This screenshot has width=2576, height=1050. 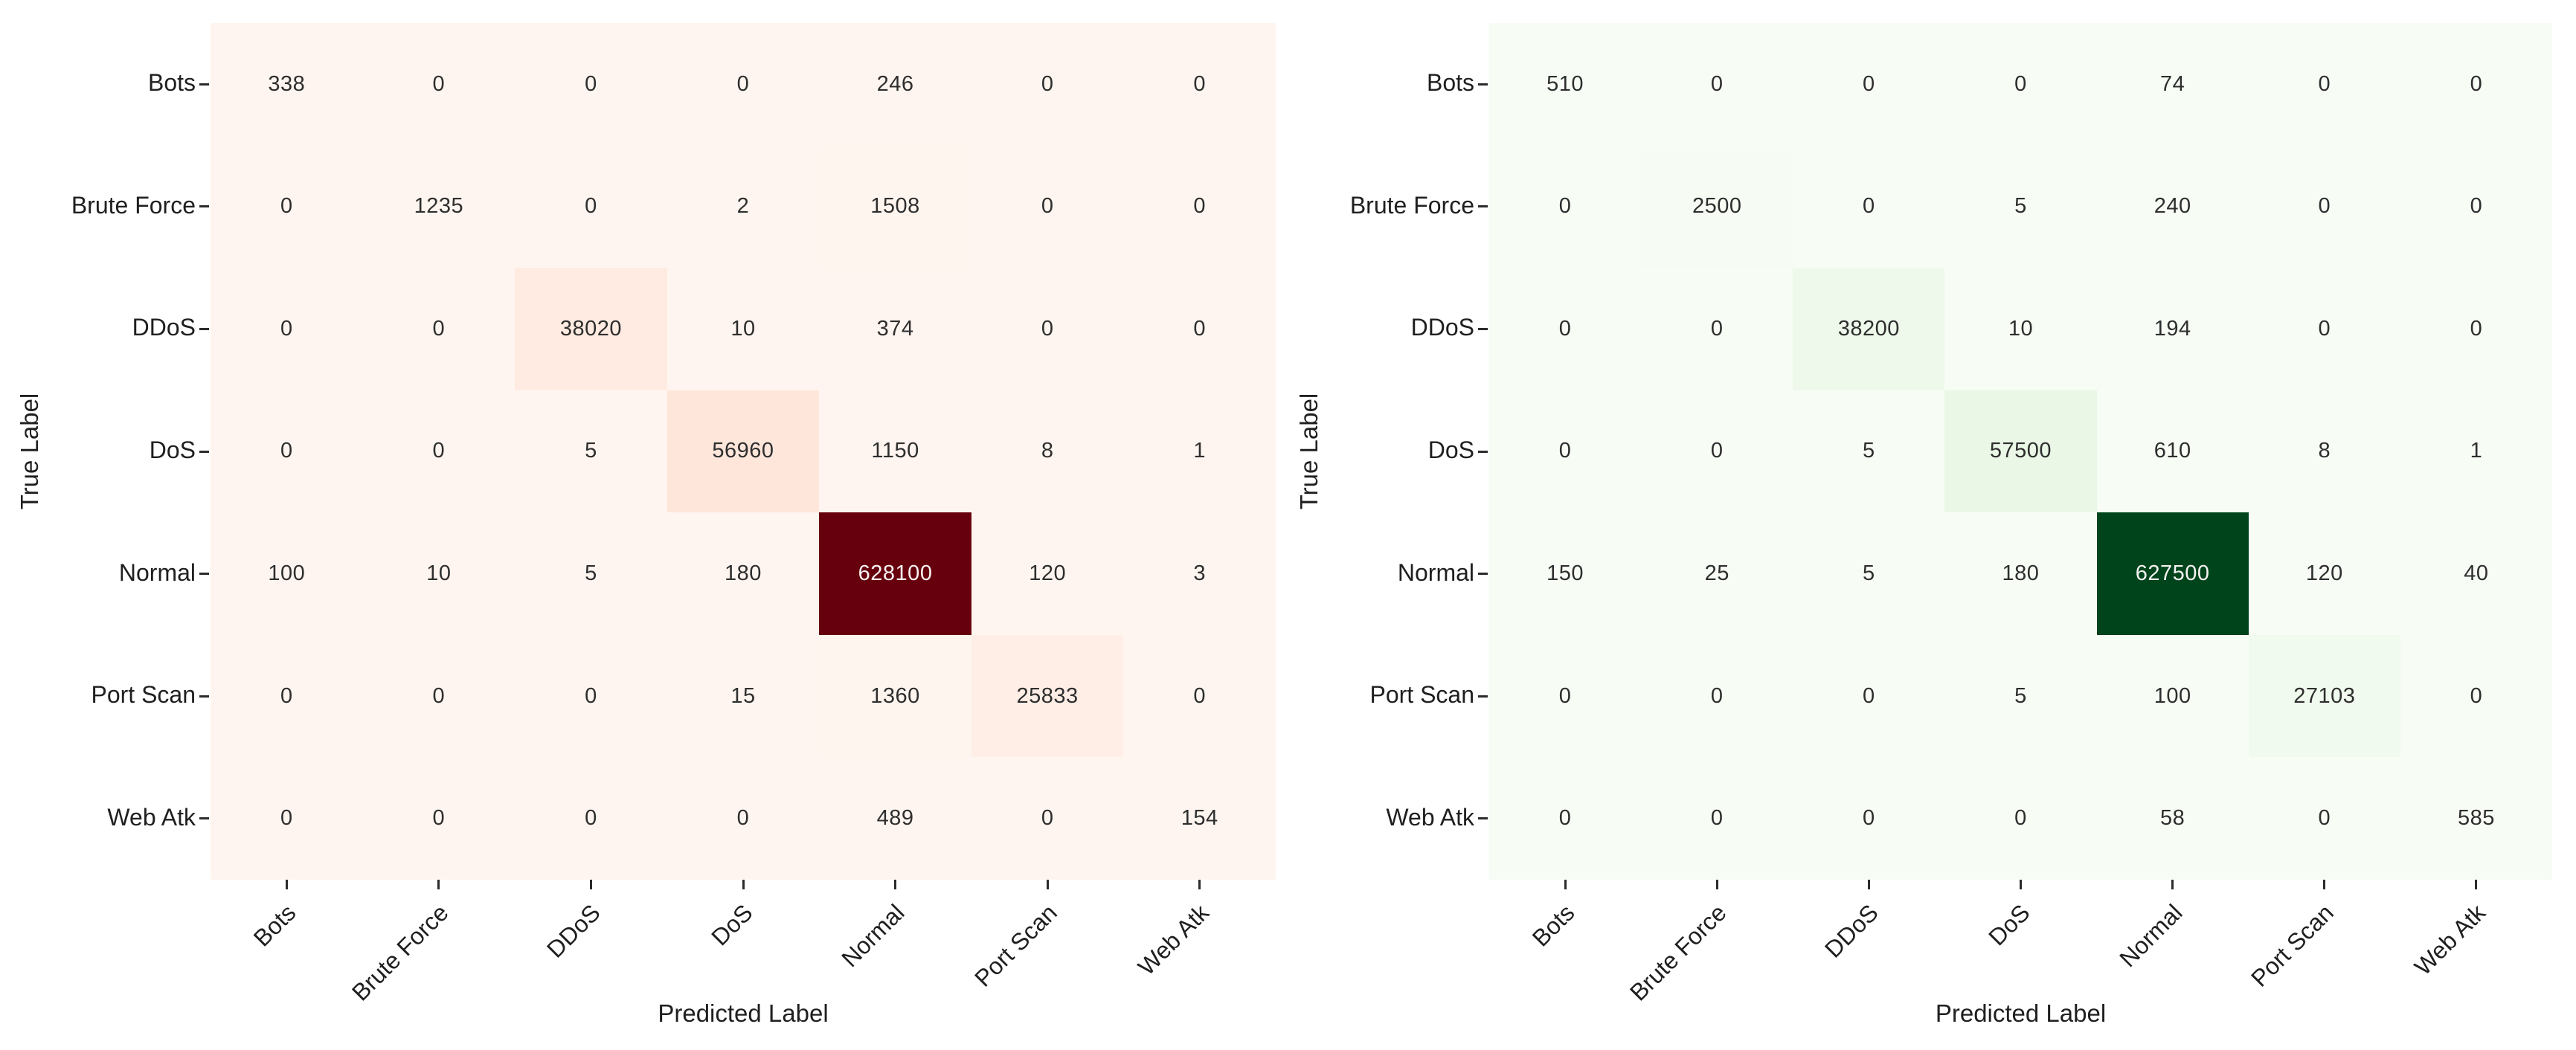 I want to click on matrix-cell: 180, so click(x=743, y=573).